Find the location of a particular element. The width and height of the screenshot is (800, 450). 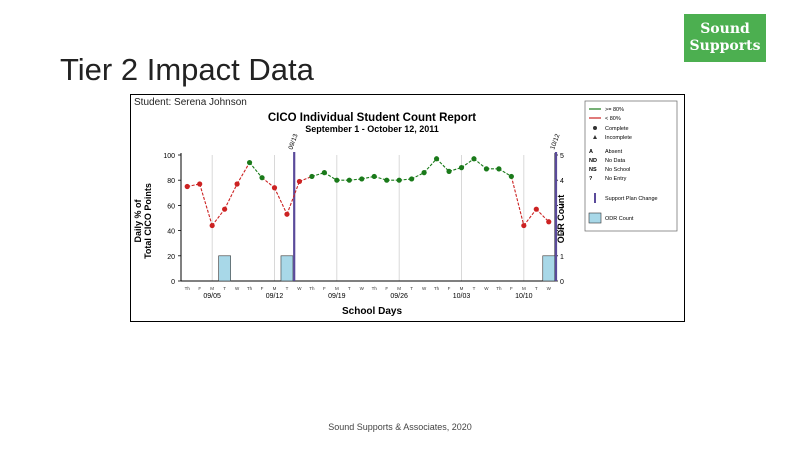

legend-box is located at coordinates (631, 166).